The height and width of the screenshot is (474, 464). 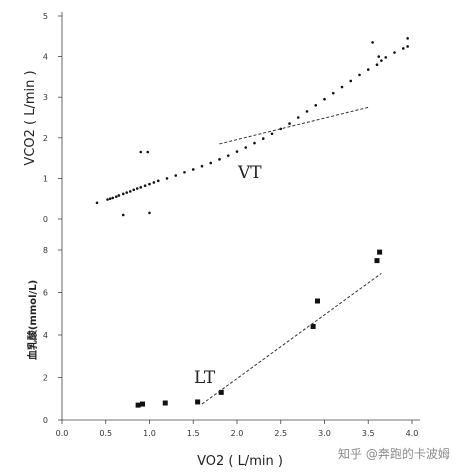 I want to click on x-tick-label: 3.0, so click(x=324, y=433).